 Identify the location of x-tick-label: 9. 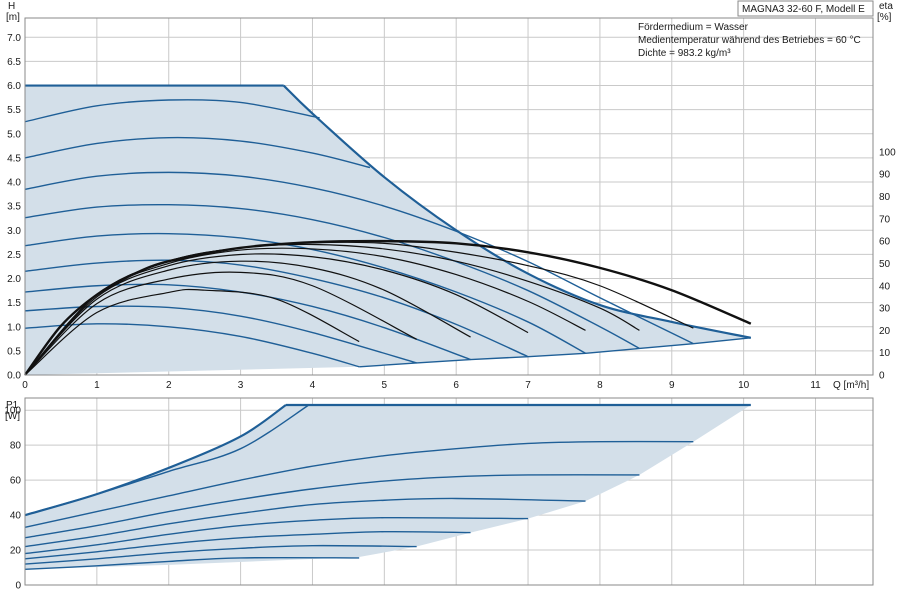
(672, 385).